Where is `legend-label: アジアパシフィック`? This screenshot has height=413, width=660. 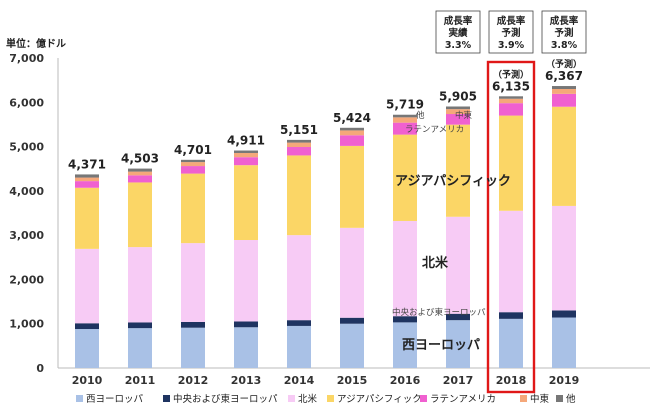
legend-label: アジアパシフィック is located at coordinates (379, 399).